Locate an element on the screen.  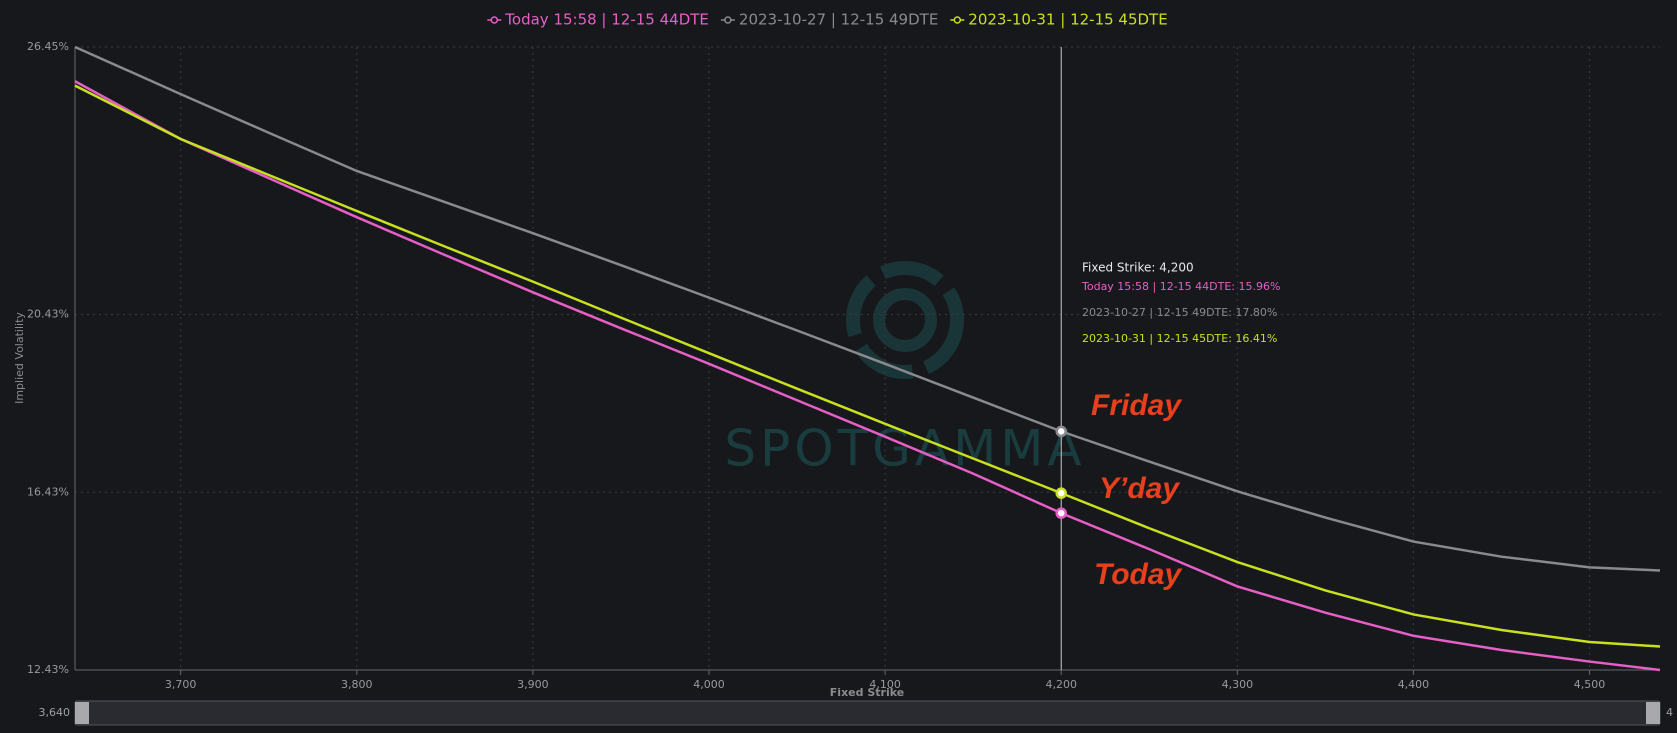
legend-label: 2023-10-31 | 12-15 45DTE is located at coordinates (1067, 20).